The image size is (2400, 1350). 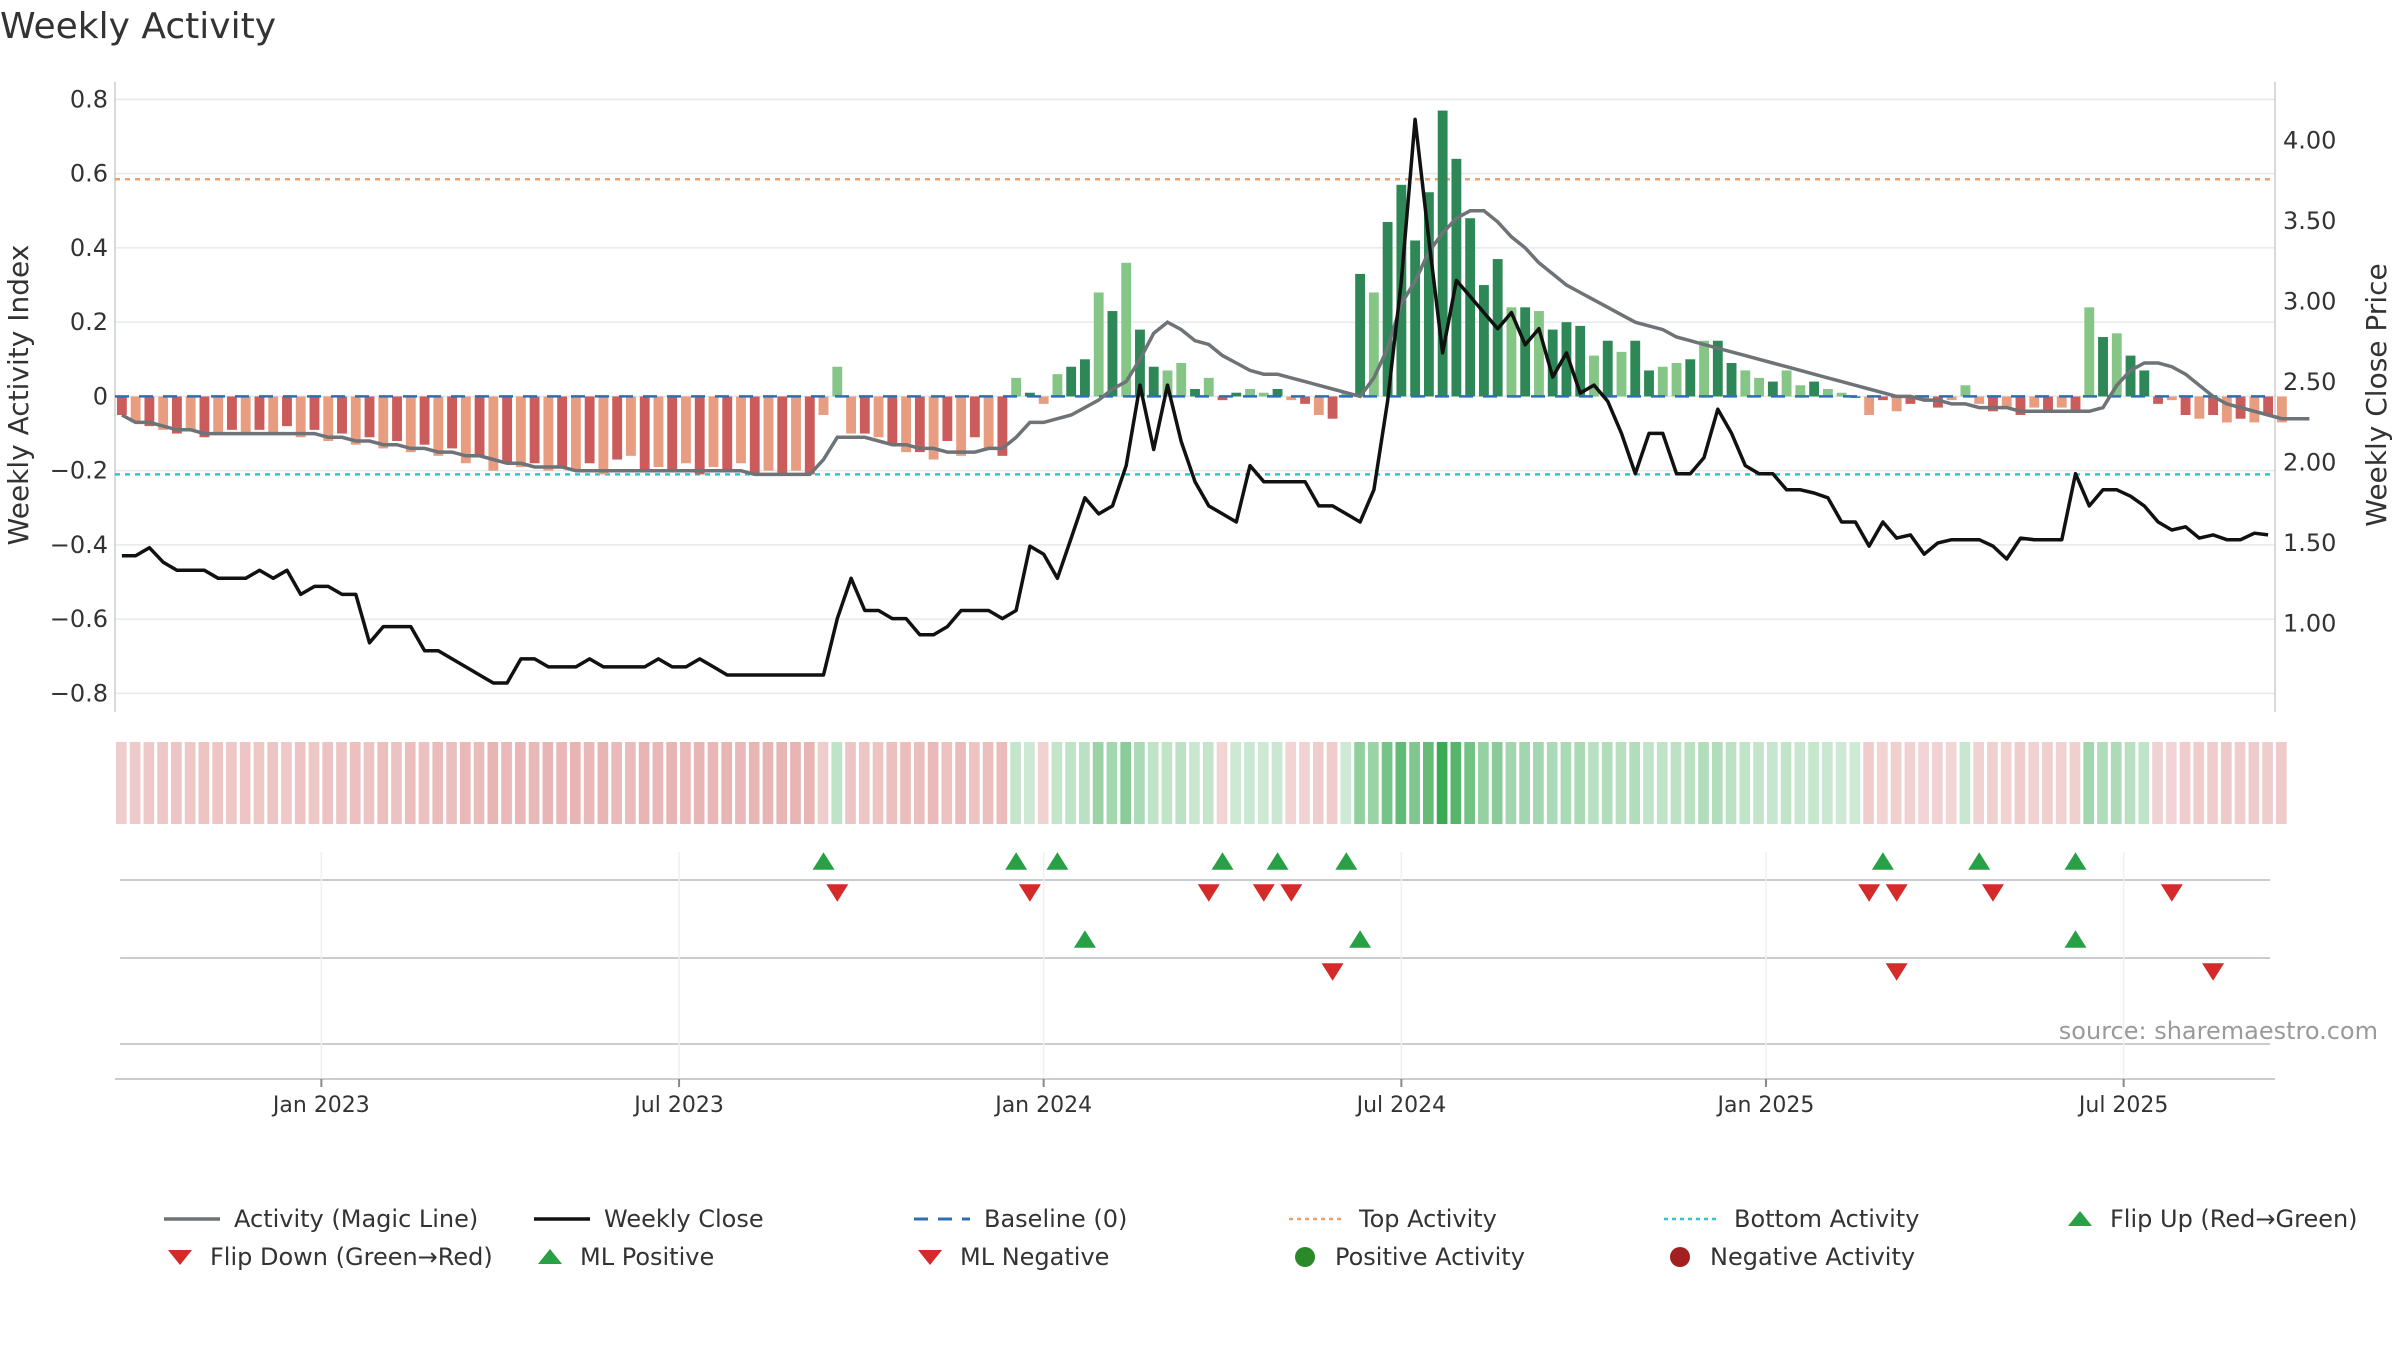 I want to click on legend-label: Negative Activity, so click(x=1813, y=1257).